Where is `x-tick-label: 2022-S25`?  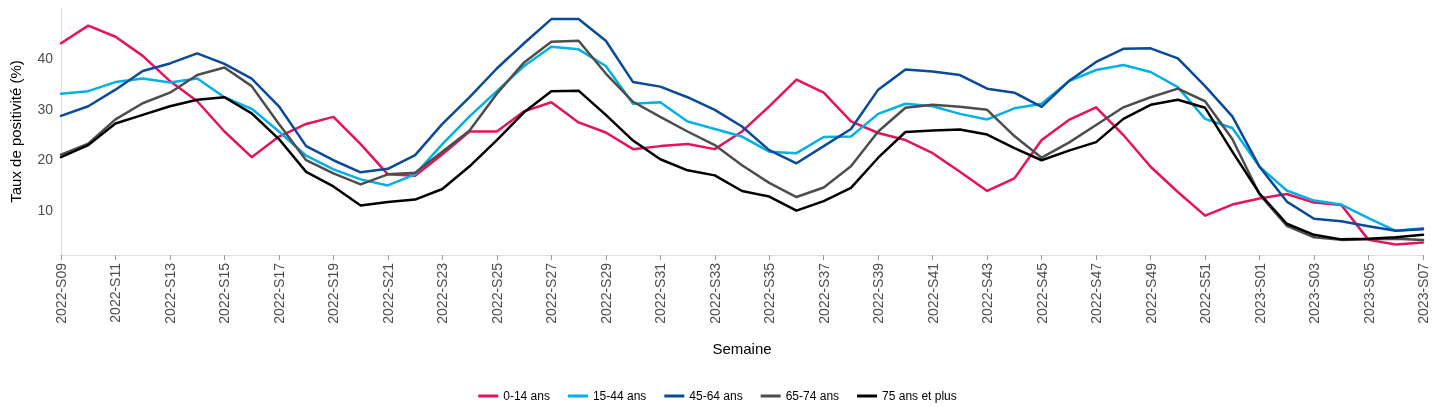
x-tick-label: 2022-S25 is located at coordinates (496, 293).